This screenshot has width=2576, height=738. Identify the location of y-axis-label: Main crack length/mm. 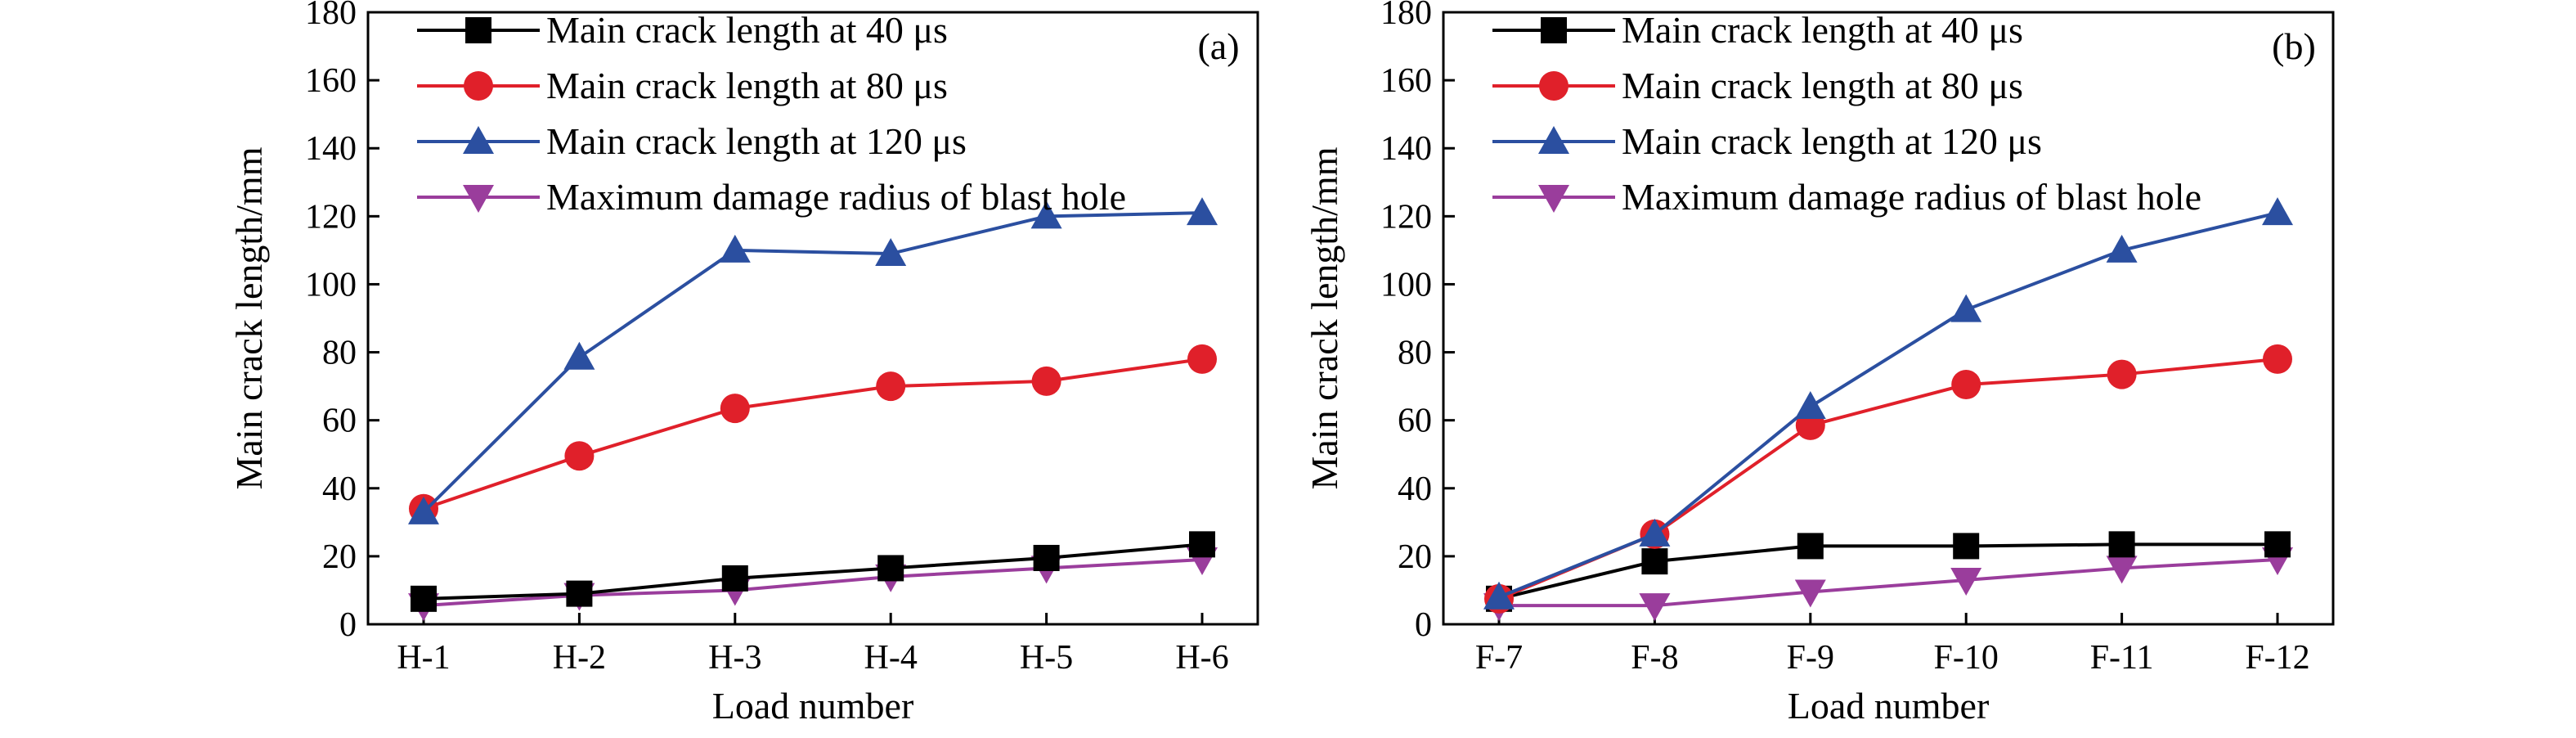
(1324, 318).